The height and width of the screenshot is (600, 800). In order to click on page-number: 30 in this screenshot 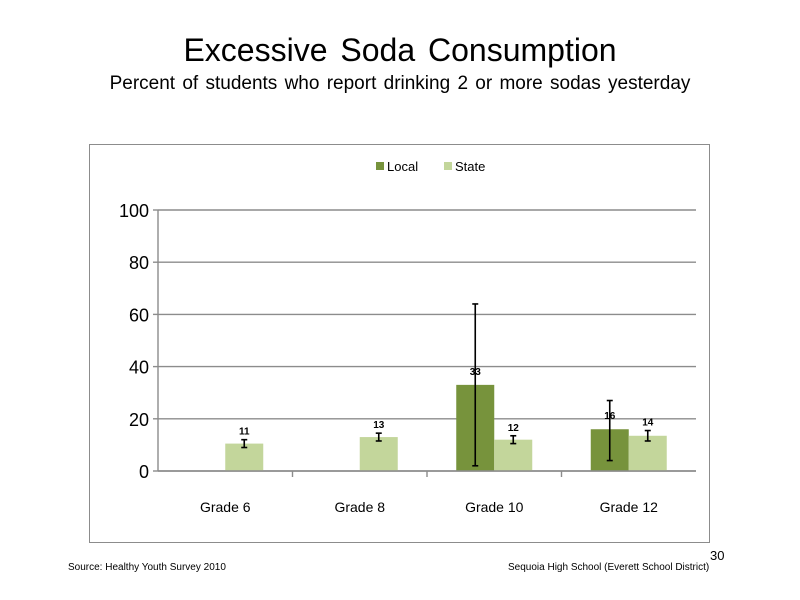, I will do `click(717, 555)`.